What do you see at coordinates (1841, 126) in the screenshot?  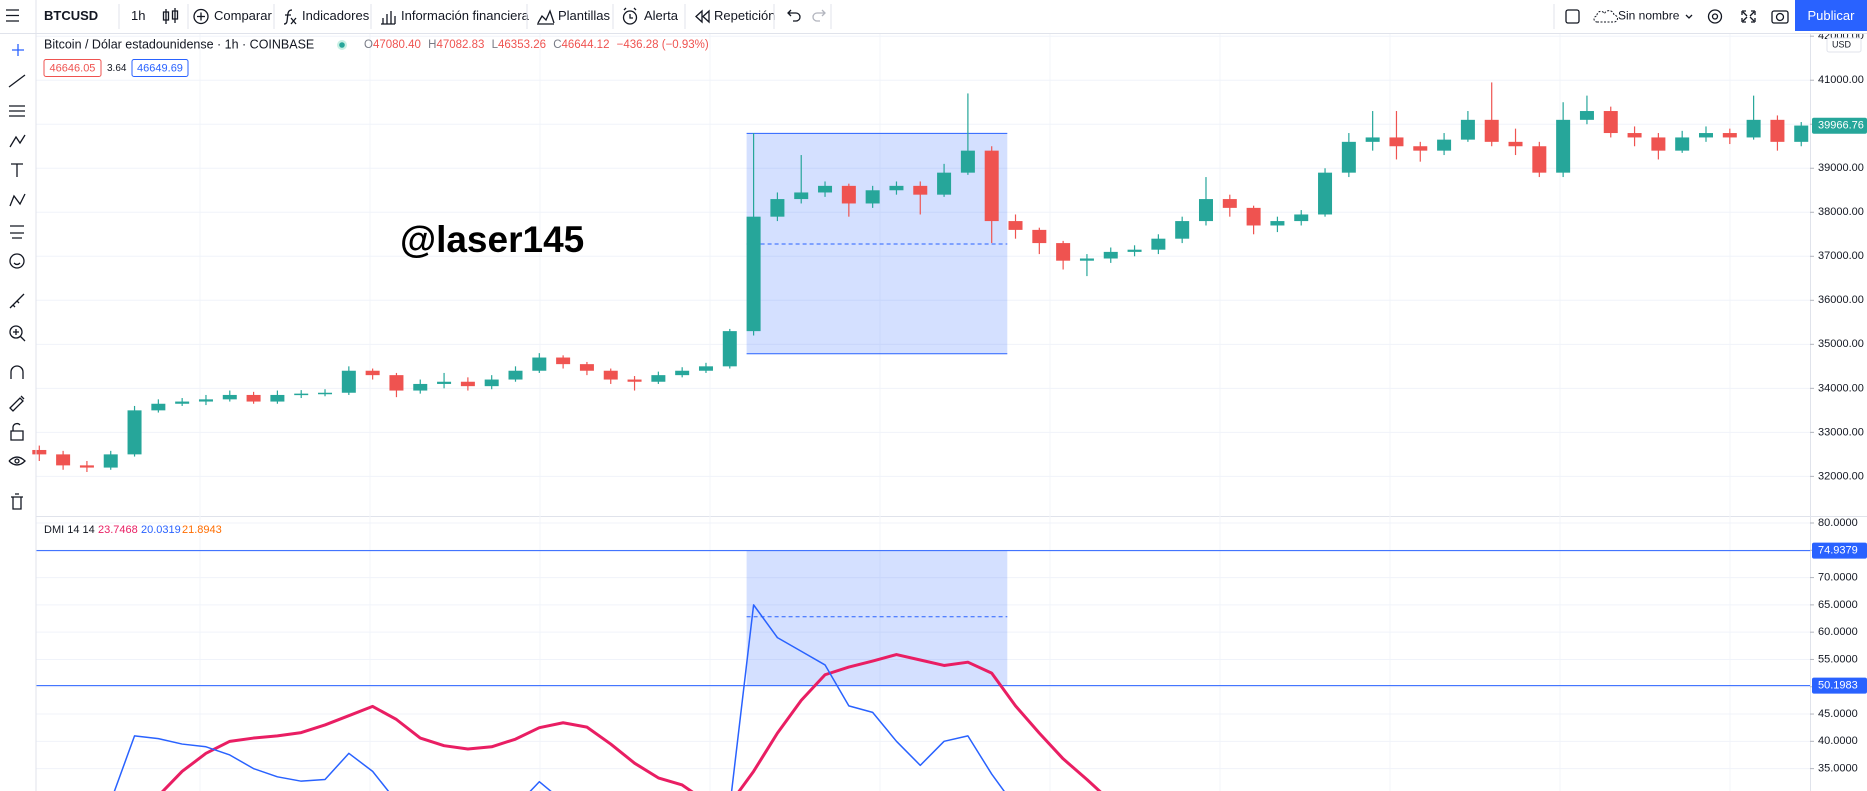 I see `last-price-label: 39966.76` at bounding box center [1841, 126].